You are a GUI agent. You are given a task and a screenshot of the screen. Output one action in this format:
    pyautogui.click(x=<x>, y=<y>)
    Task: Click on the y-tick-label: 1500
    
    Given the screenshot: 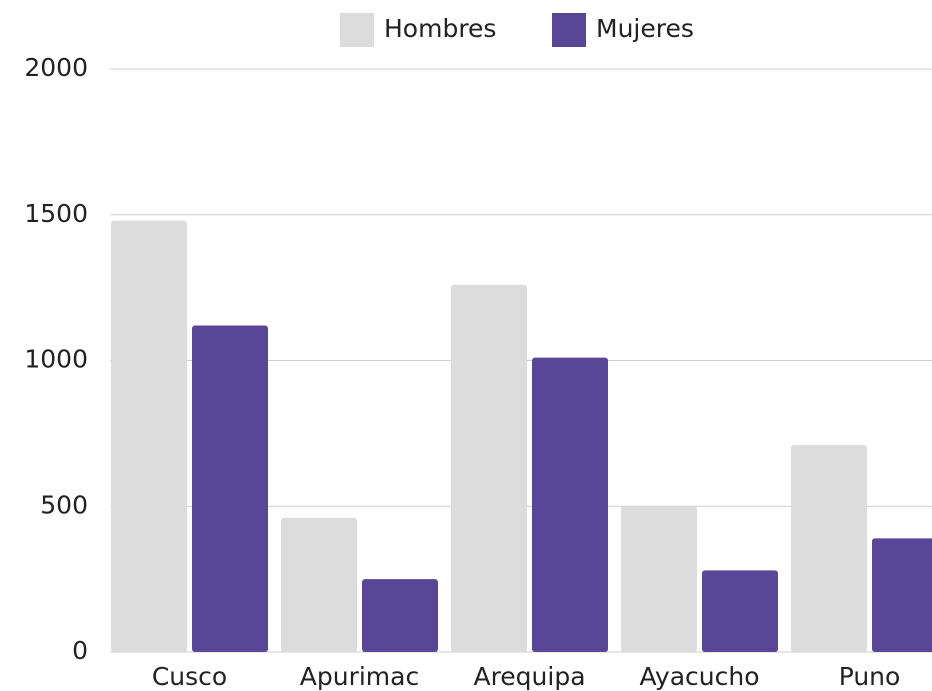 What is the action you would take?
    pyautogui.click(x=56, y=213)
    